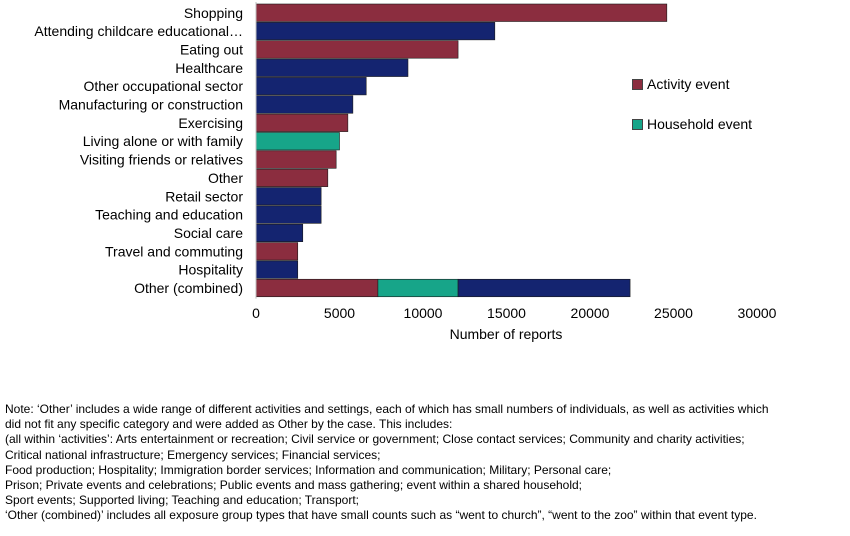 Image resolution: width=850 pixels, height=536 pixels. I want to click on x-tick-label: 30000, so click(757, 313).